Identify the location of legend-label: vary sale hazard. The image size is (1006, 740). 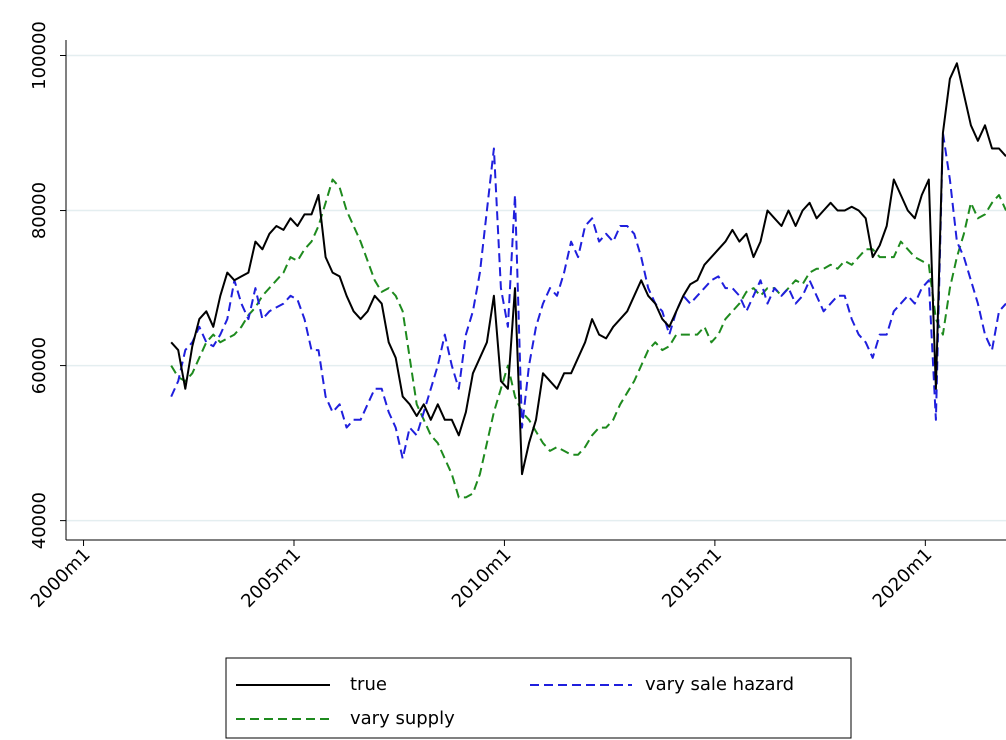
(719, 684).